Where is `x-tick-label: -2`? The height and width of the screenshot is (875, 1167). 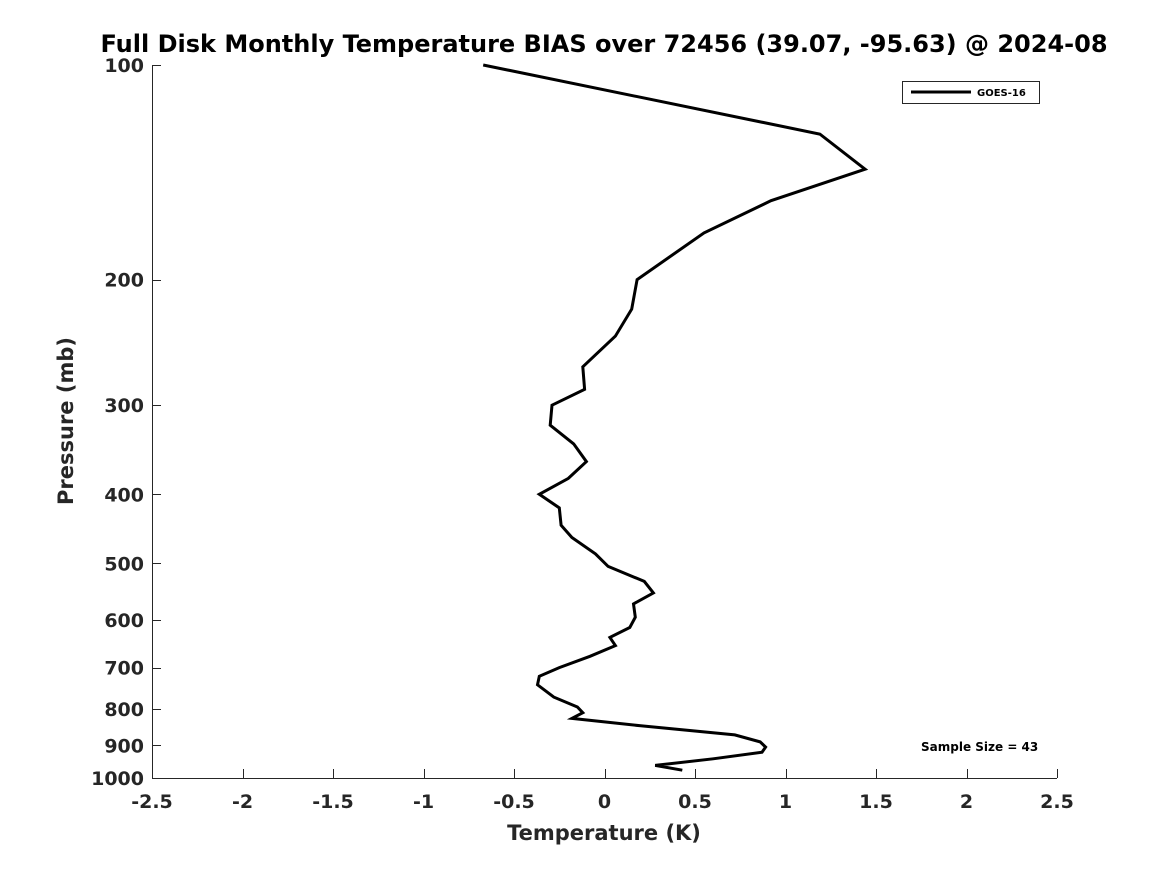
x-tick-label: -2 is located at coordinates (242, 802).